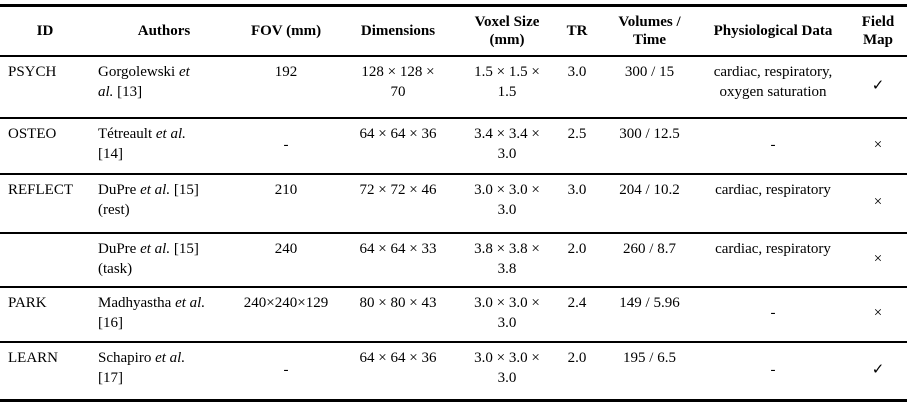  What do you see at coordinates (45, 31) in the screenshot?
I see `column-header-id: ID` at bounding box center [45, 31].